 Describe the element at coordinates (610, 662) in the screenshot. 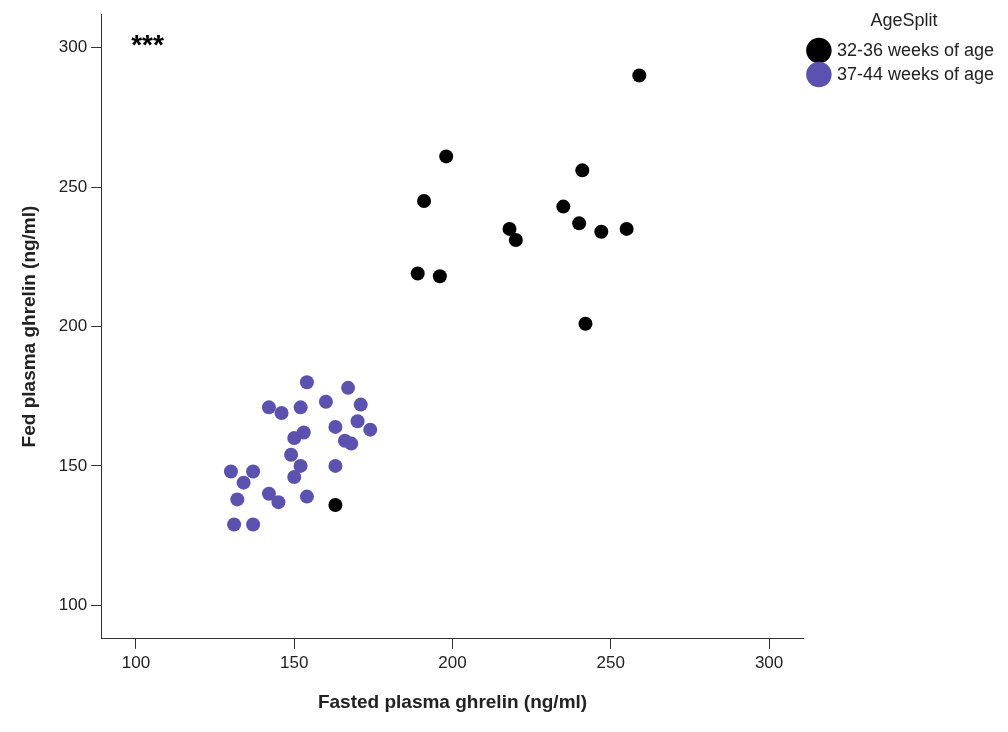

I see `x-tick-label: 250` at that location.